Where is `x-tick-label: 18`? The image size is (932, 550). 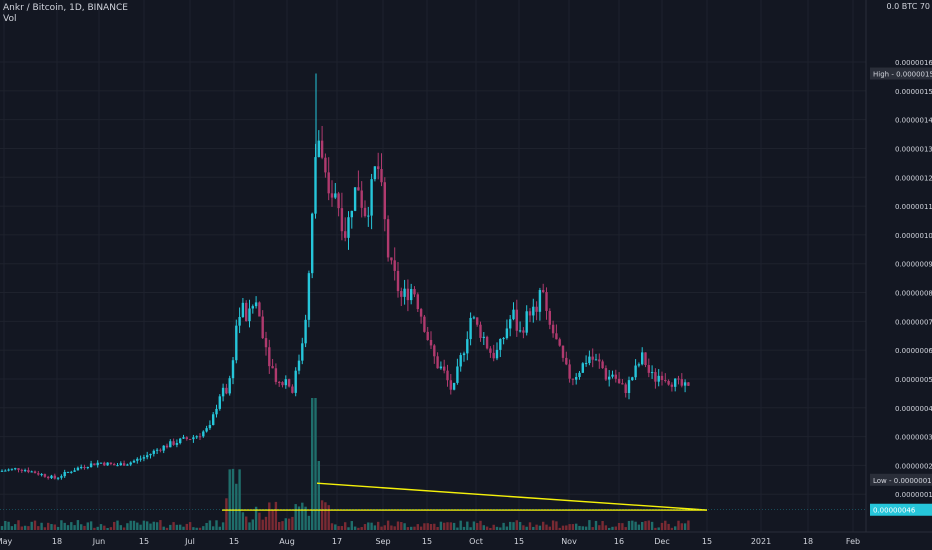 x-tick-label: 18 is located at coordinates (808, 541).